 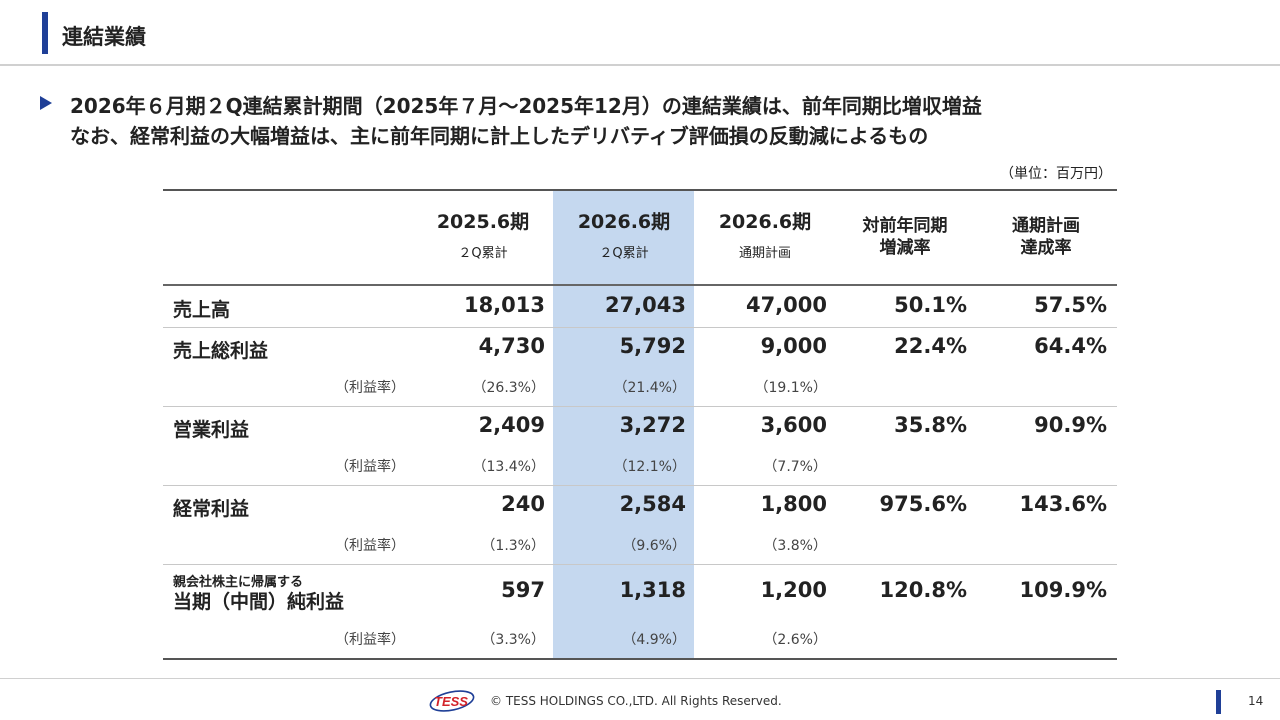 What do you see at coordinates (640, 285) in the screenshot?
I see `header-rule` at bounding box center [640, 285].